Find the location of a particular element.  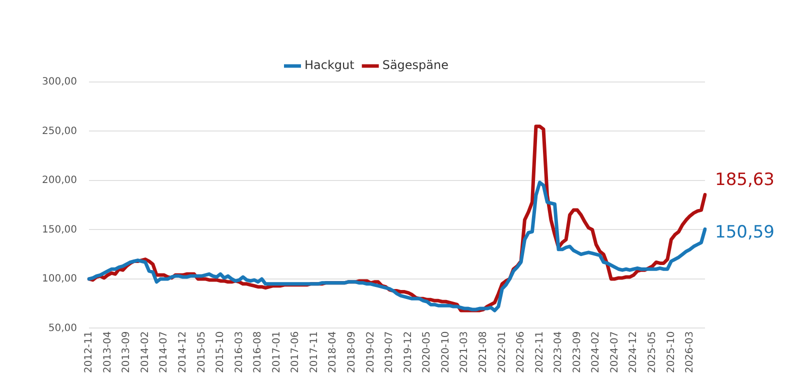

x-tick-label: 2024-12 is located at coordinates (634, 352).